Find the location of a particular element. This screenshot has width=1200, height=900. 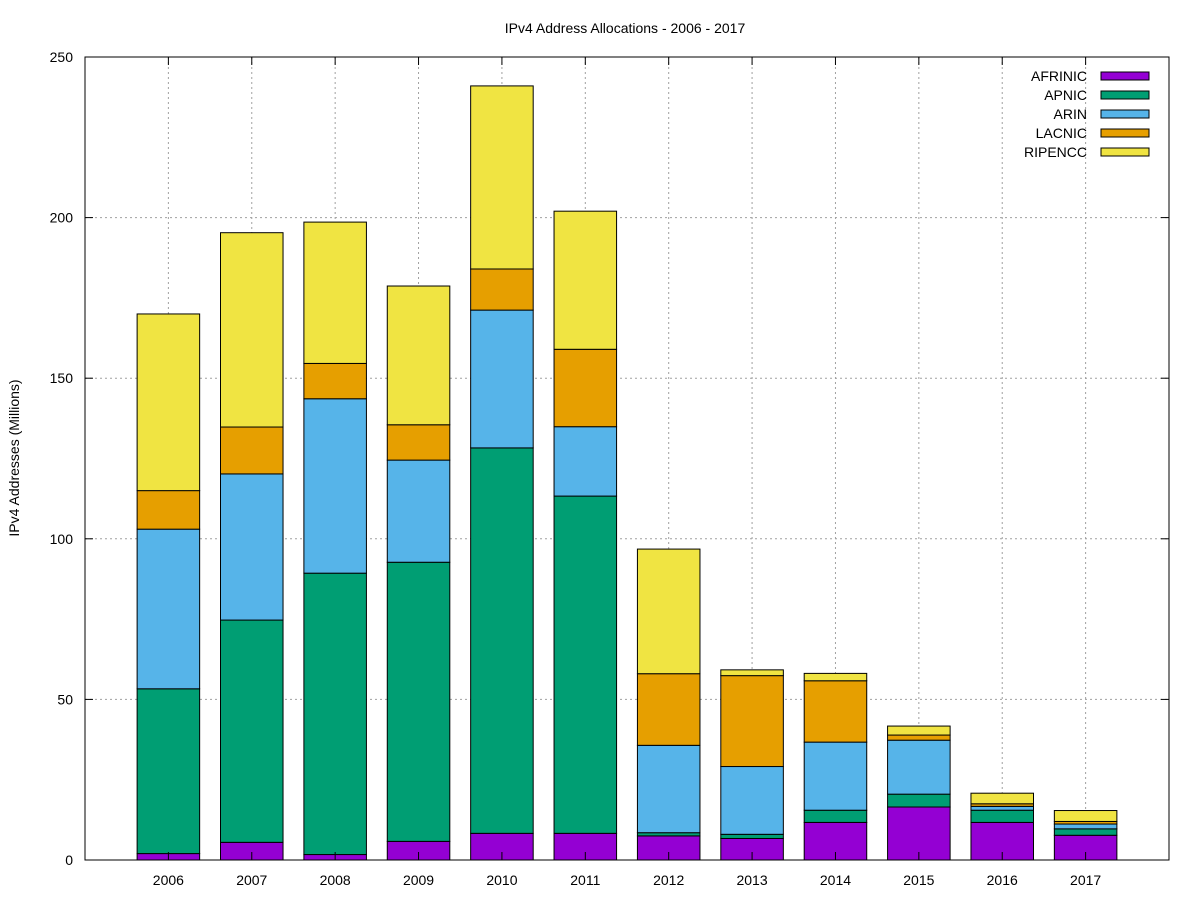

bar-segment-ripencc-2011 is located at coordinates (585, 280).